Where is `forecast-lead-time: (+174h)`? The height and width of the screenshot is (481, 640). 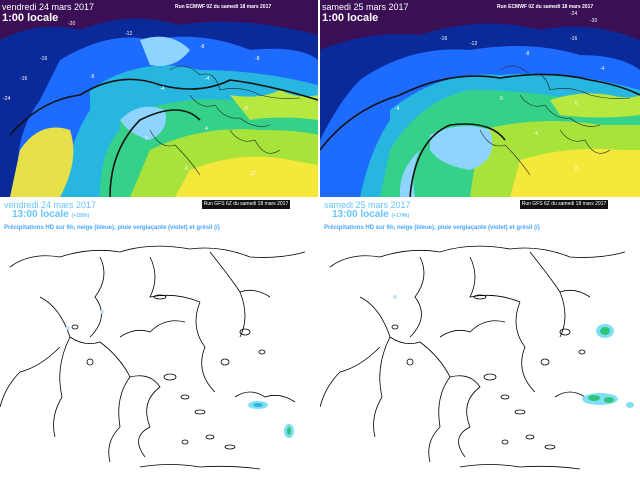
forecast-lead-time: (+174h) is located at coordinates (400, 216).